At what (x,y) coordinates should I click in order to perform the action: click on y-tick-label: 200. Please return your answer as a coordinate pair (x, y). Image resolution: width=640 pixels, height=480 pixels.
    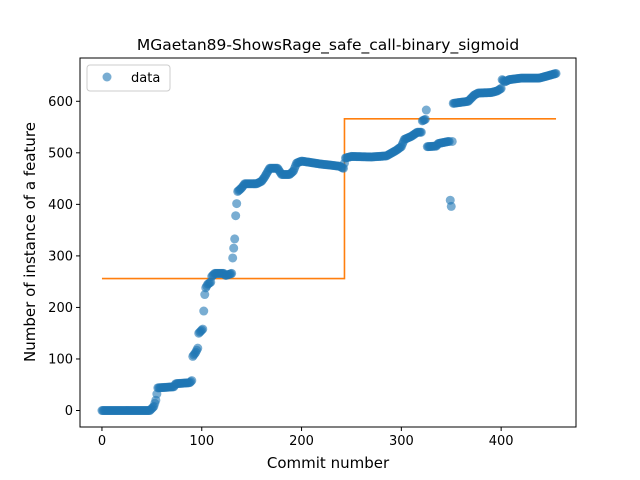
    Looking at the image, I should click on (60, 308).